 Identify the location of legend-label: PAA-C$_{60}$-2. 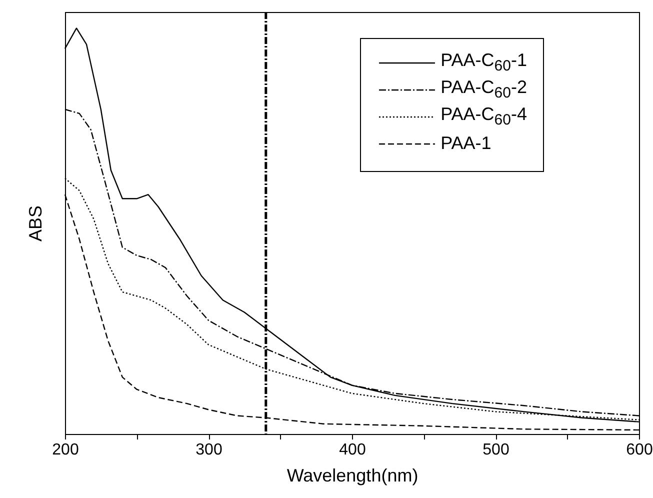
(483, 89).